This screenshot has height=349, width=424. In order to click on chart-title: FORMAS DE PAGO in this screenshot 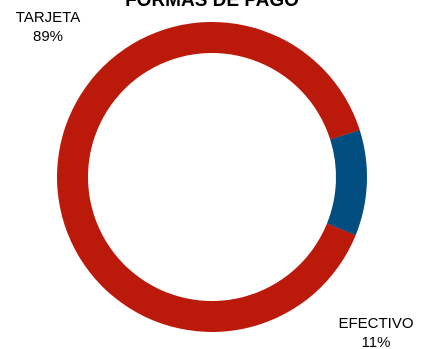, I will do `click(212, 5)`.